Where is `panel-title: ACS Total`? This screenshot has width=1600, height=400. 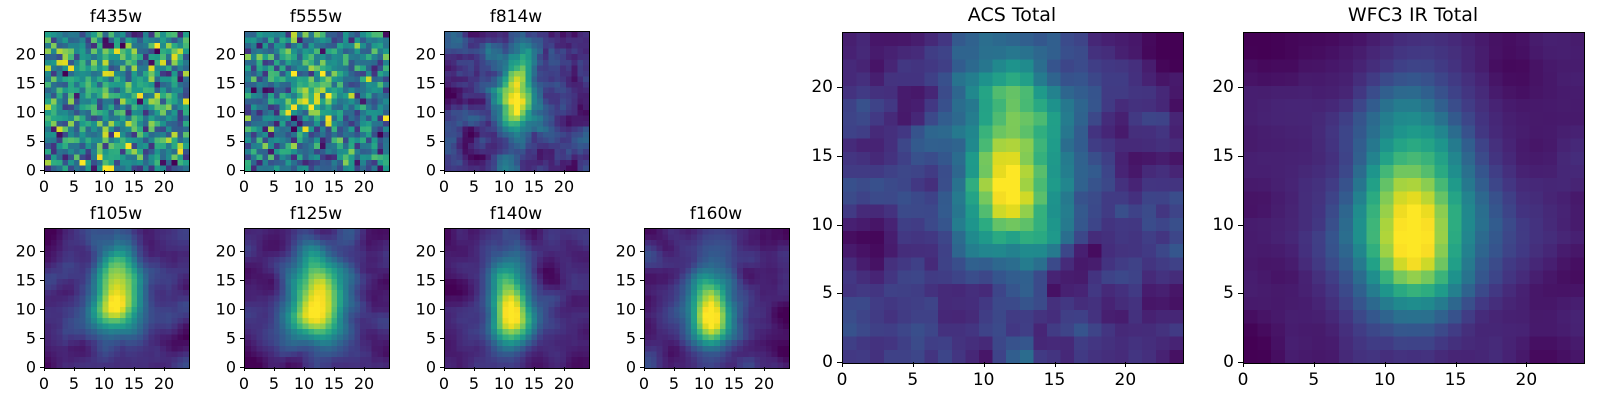 panel-title: ACS Total is located at coordinates (1012, 15).